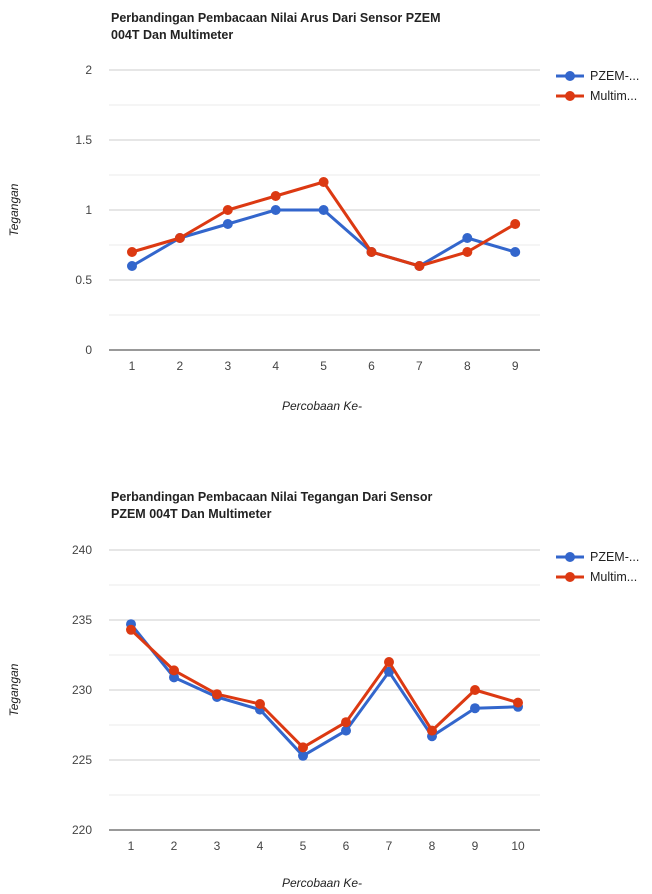 The image size is (652, 894). I want to click on x-tick-label: 10, so click(518, 846).